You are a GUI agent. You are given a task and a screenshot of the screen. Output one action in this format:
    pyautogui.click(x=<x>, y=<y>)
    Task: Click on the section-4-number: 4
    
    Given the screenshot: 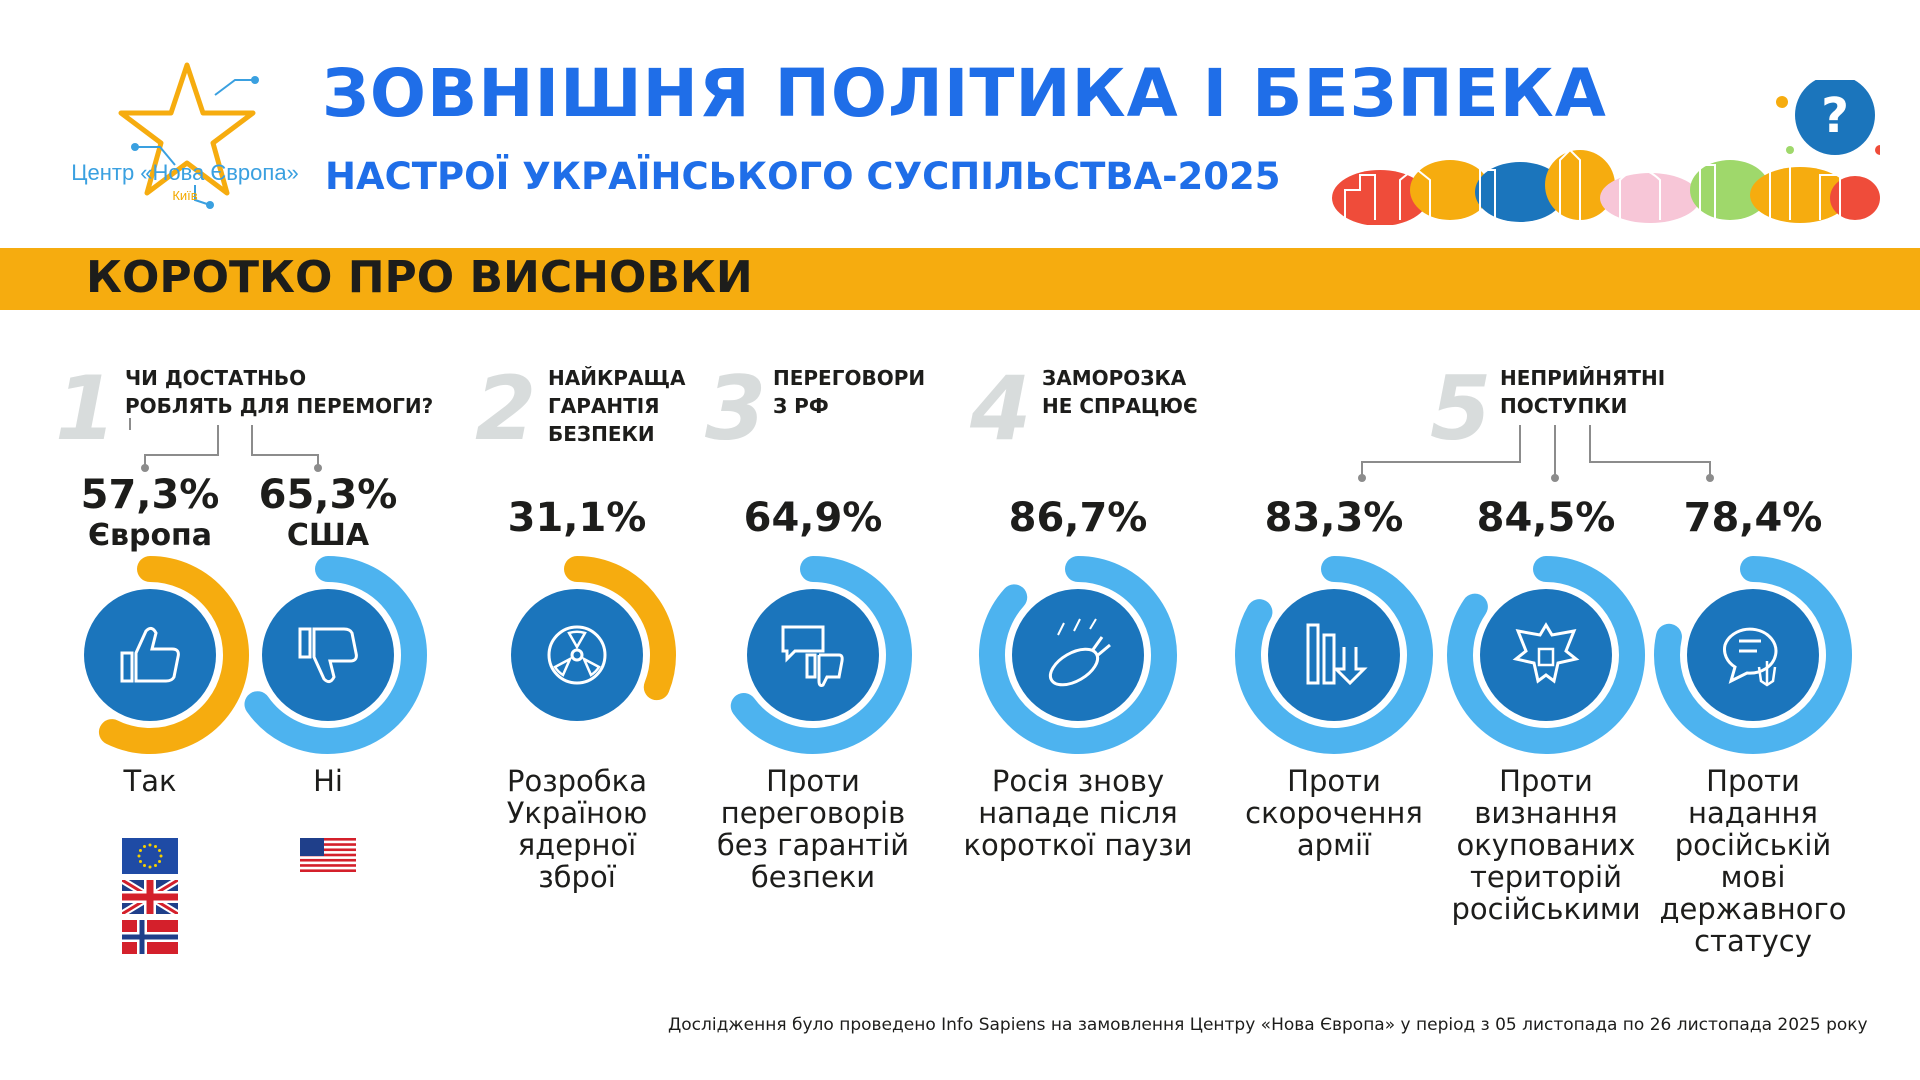 What is the action you would take?
    pyautogui.click(x=1001, y=408)
    